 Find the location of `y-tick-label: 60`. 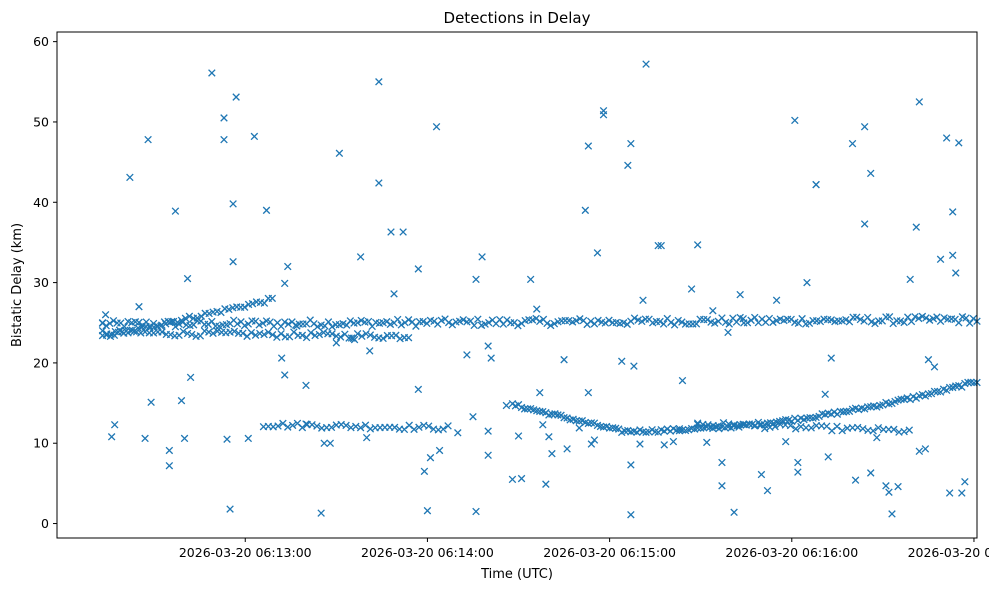

y-tick-label: 60 is located at coordinates (41, 41).